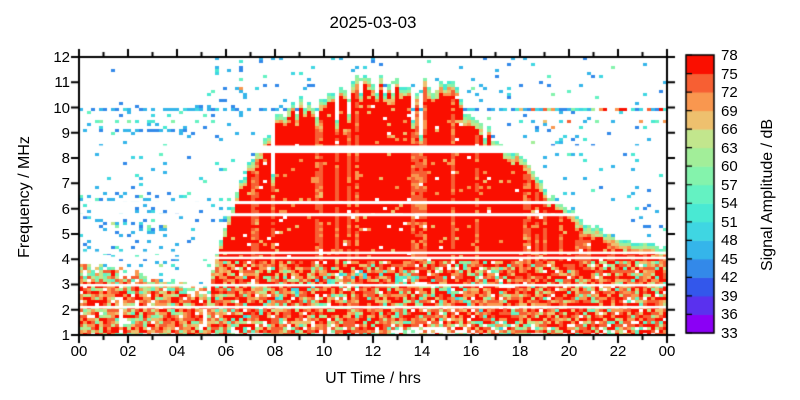 This screenshot has width=800, height=400. Describe the element at coordinates (729, 74) in the screenshot. I see `colorbar-tick-label: 75` at that location.